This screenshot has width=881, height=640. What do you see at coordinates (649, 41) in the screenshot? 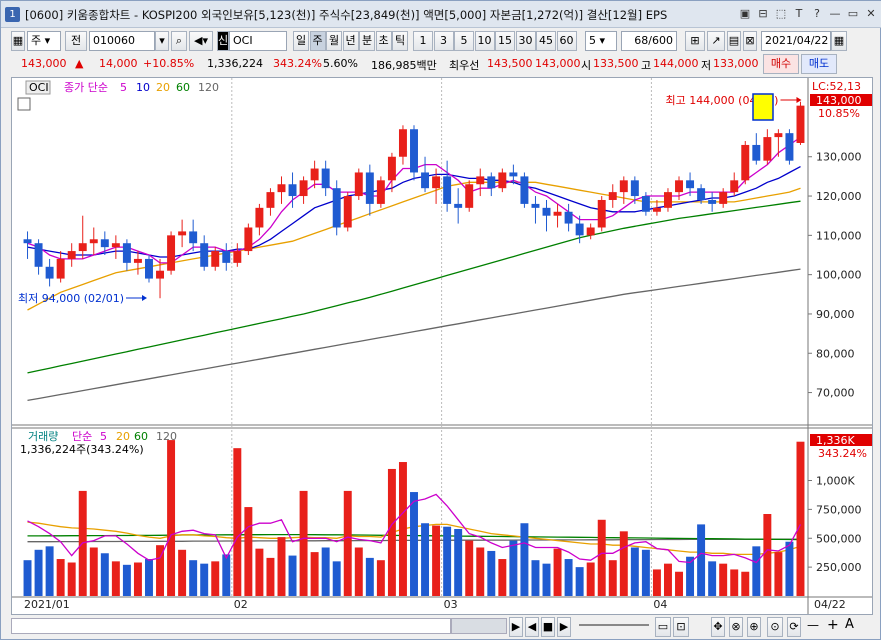
I see `count-field: 68/600` at bounding box center [649, 41].